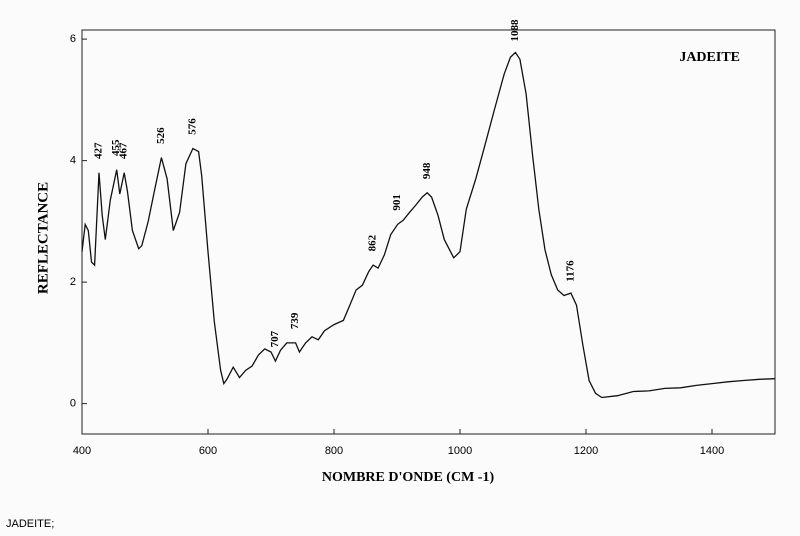  I want to click on x-tick-label: 800, so click(334, 451).